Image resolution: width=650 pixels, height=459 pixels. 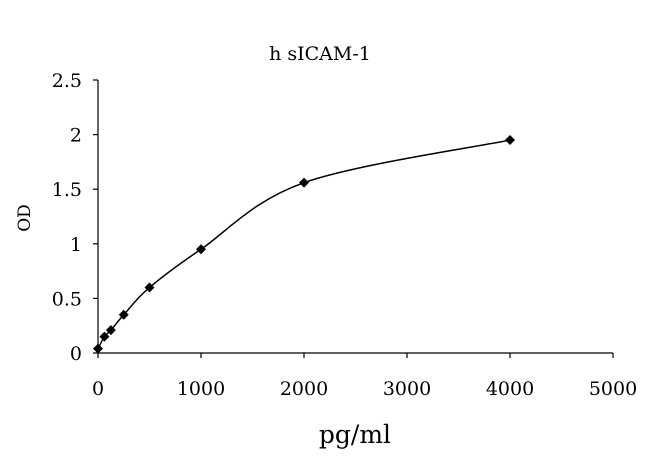 What do you see at coordinates (510, 389) in the screenshot?
I see `x-tick-label: 4000` at bounding box center [510, 389].